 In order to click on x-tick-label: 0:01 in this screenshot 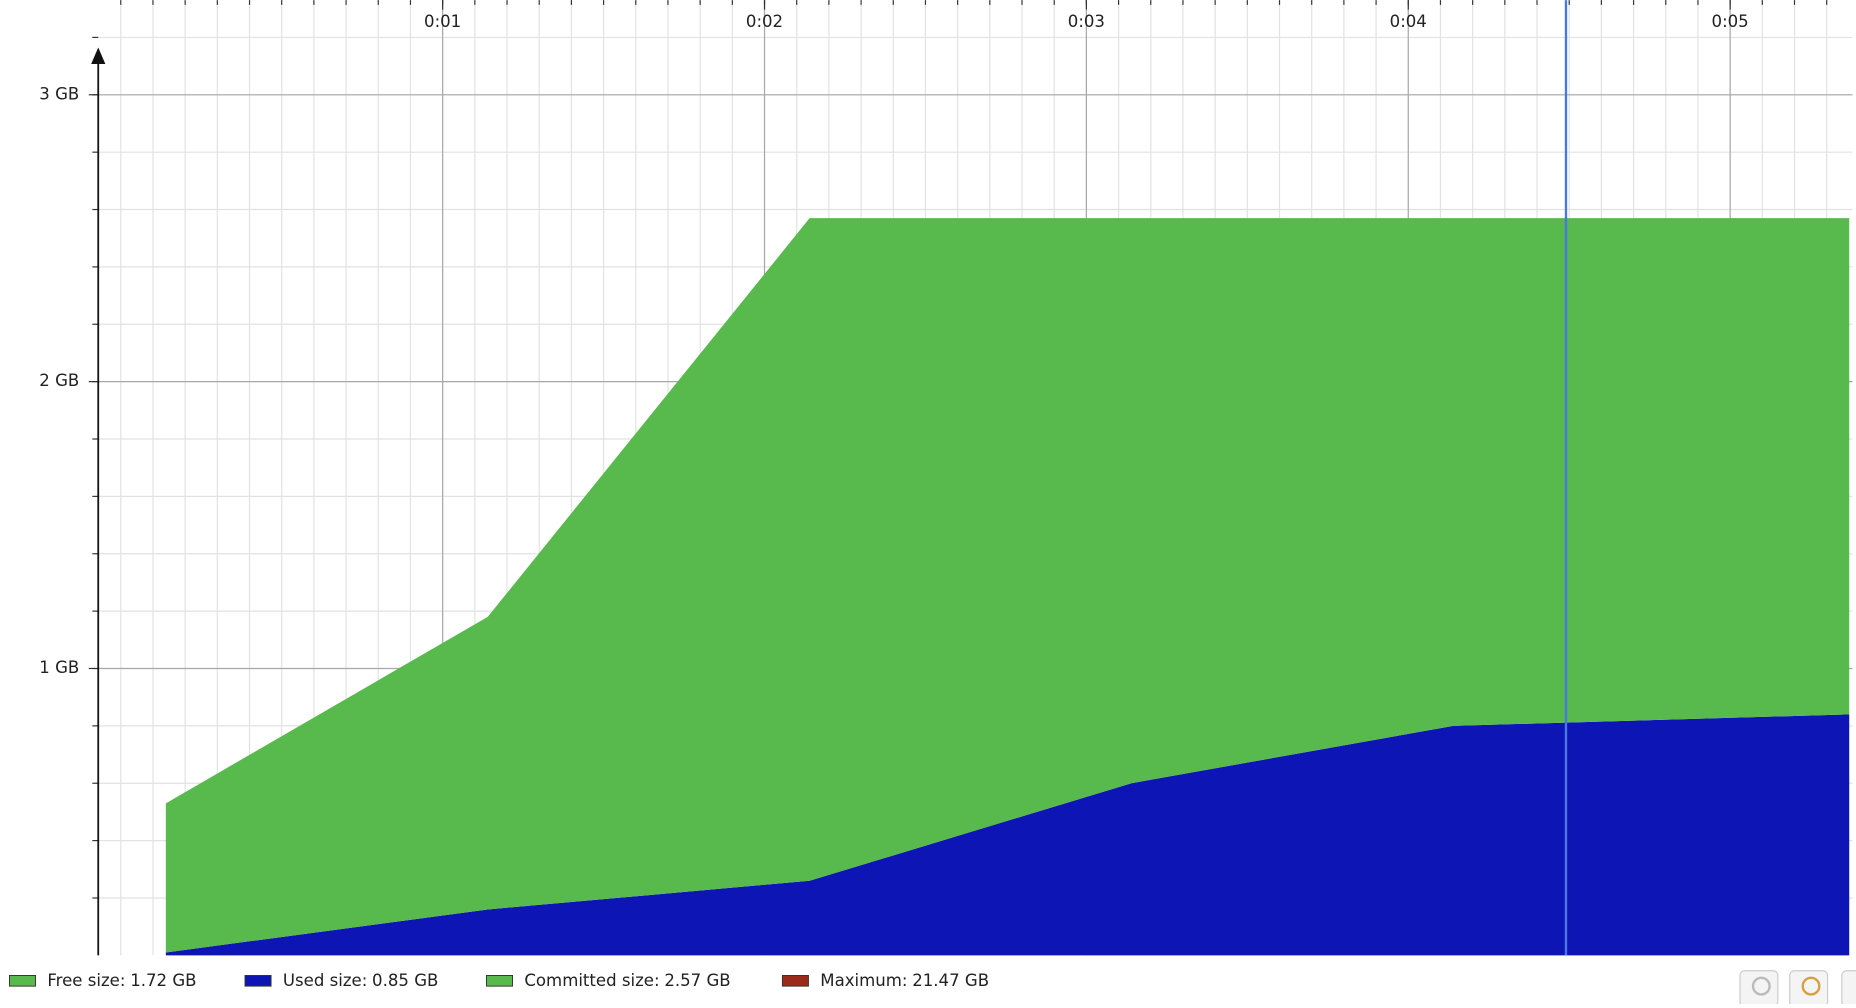, I will do `click(442, 21)`.